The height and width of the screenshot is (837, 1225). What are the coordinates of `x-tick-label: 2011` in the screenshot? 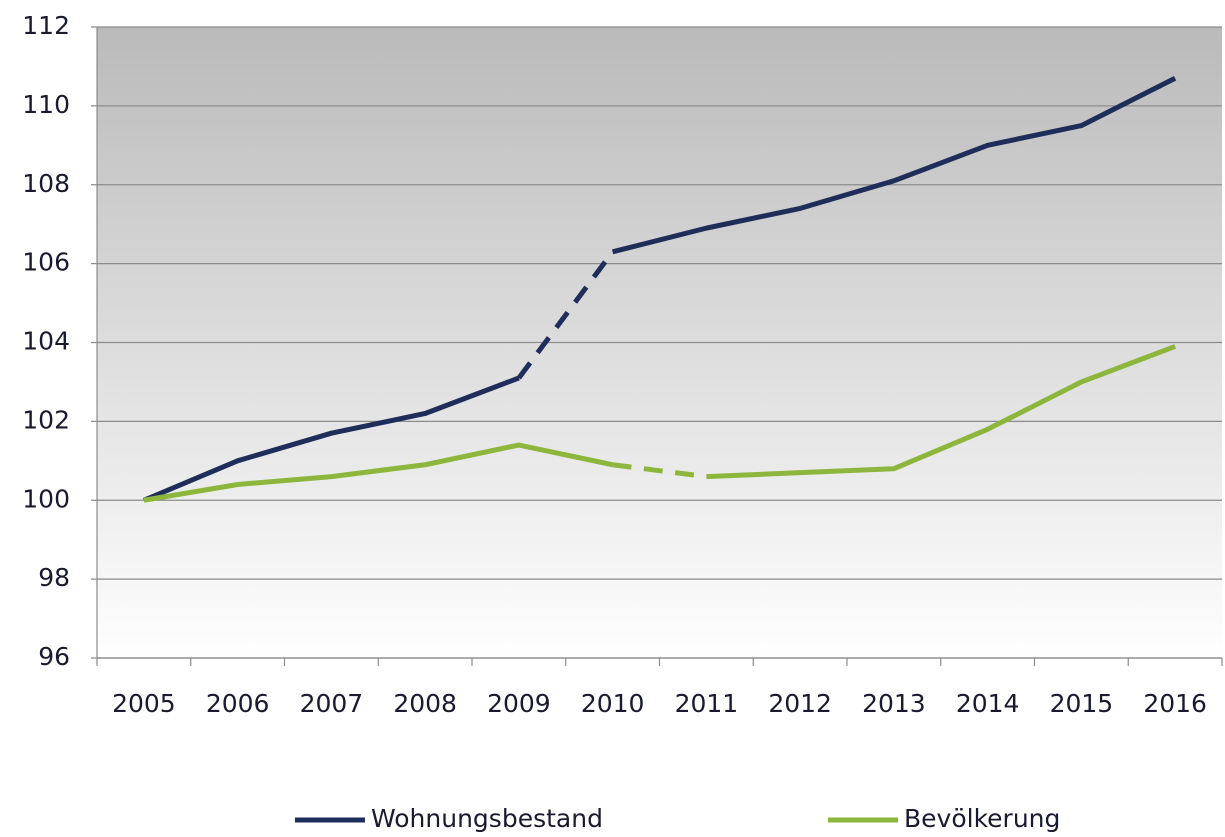 It's located at (707, 703).